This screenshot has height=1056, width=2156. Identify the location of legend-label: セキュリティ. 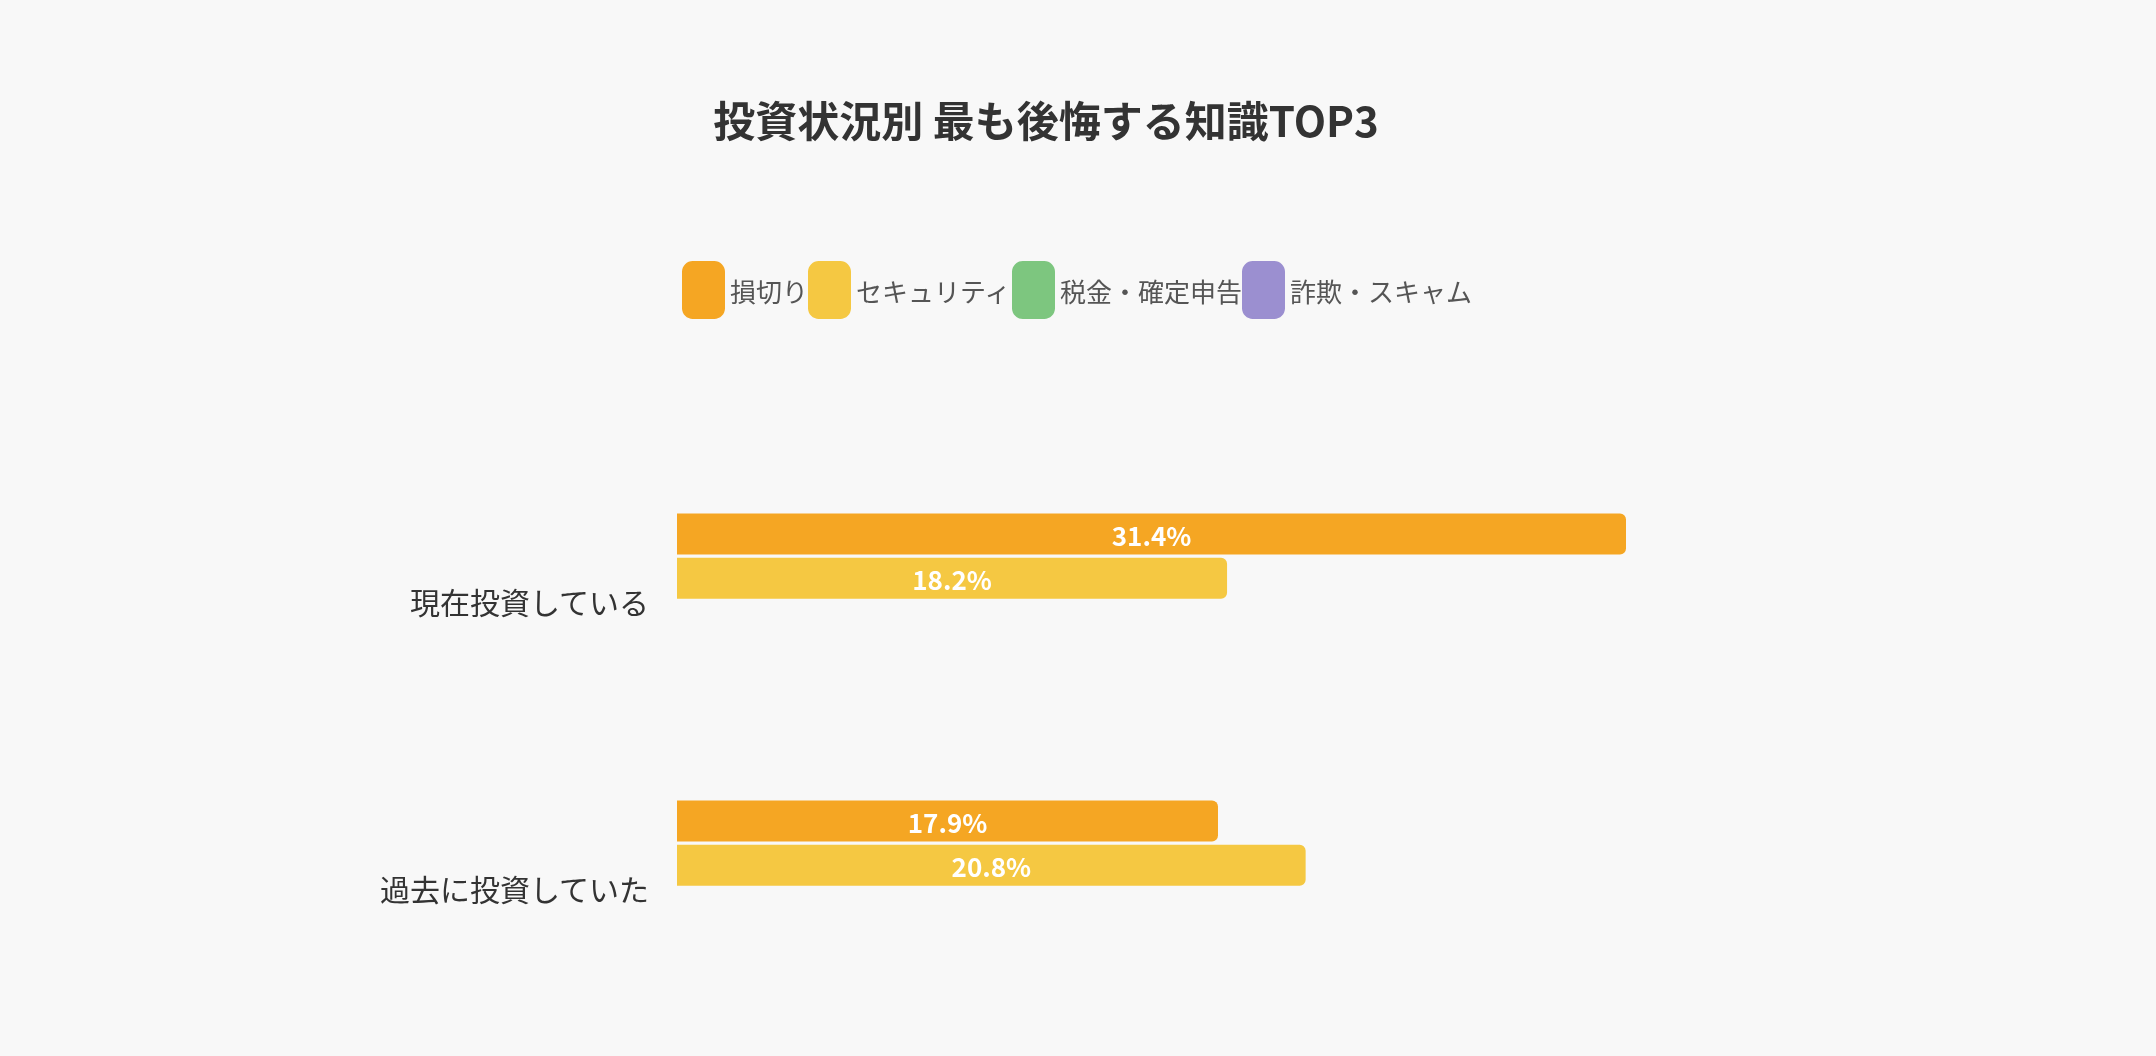
(933, 290).